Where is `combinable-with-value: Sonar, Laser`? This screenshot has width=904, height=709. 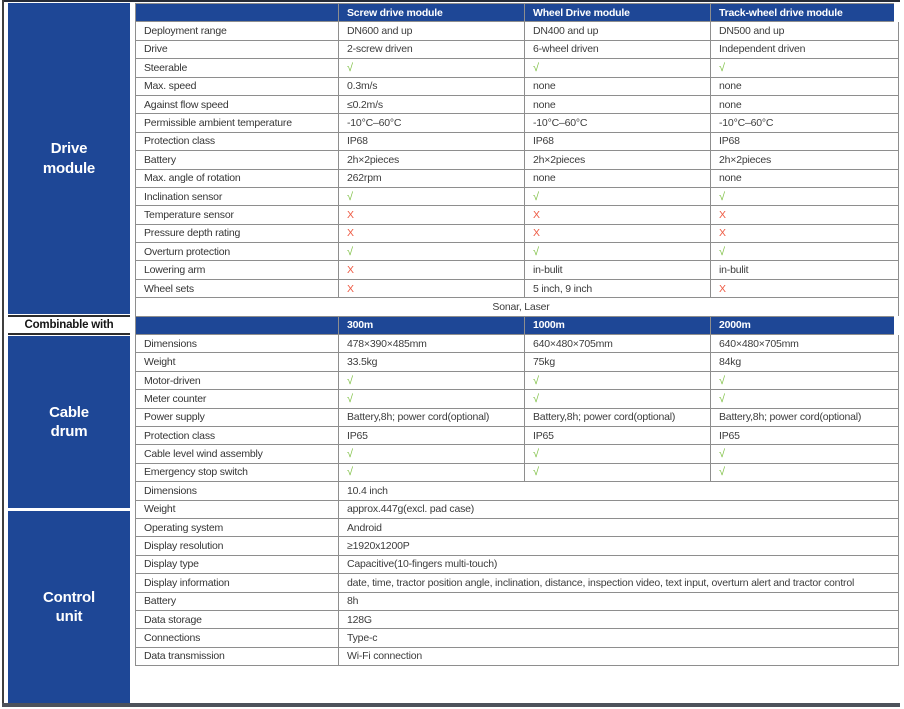
combinable-with-value: Sonar, Laser is located at coordinates (517, 307).